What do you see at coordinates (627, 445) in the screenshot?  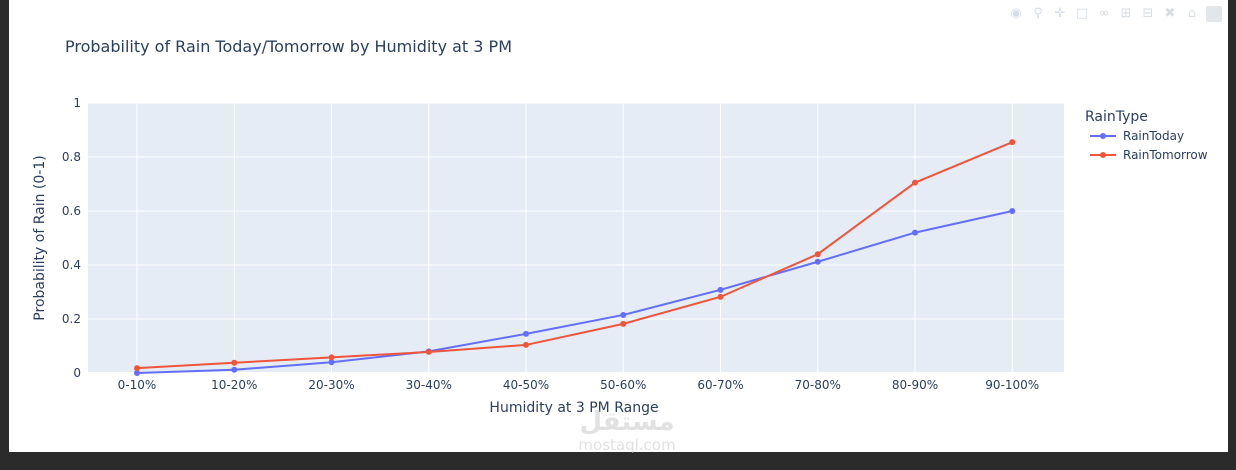 I see `watermark-latin: mostaql.com` at bounding box center [627, 445].